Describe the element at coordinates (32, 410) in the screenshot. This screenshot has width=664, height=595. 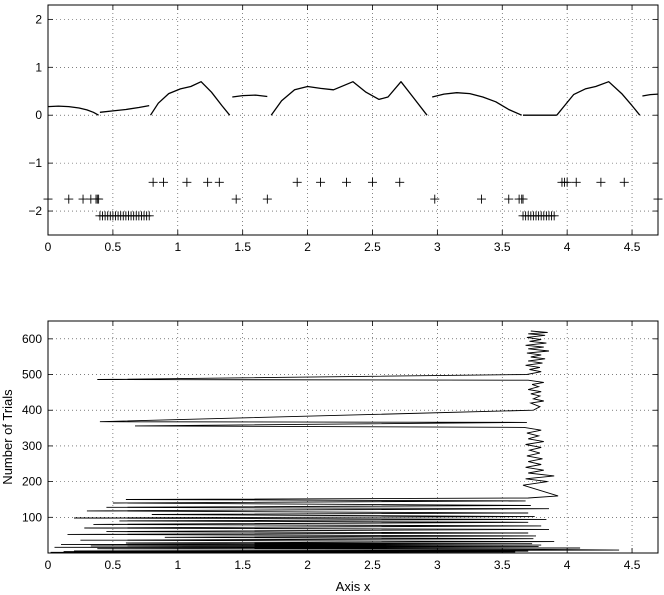
I see `bottom-ytick-label-3: 400` at that location.